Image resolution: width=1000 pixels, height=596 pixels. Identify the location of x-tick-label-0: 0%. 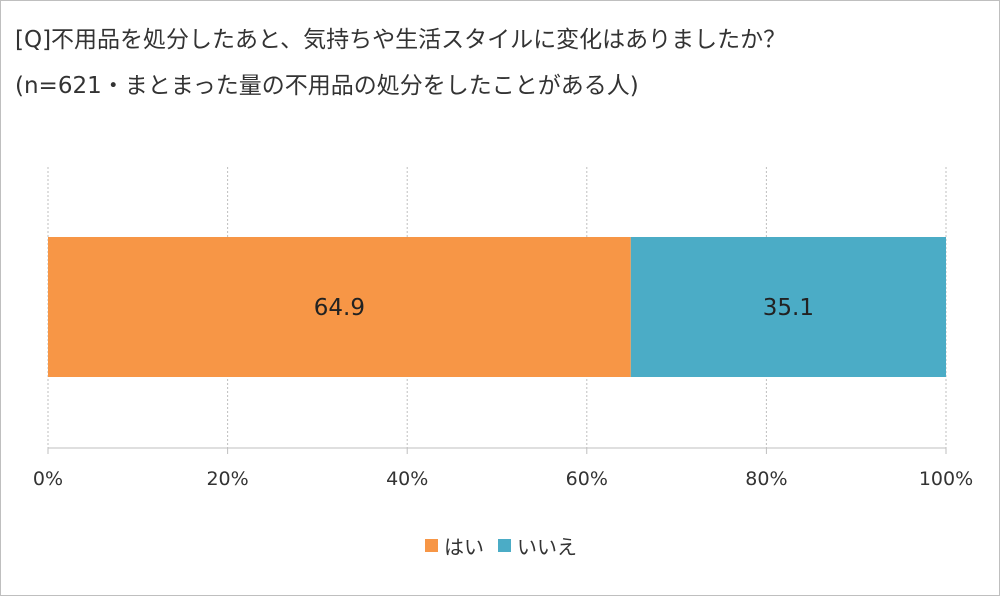
(48, 479).